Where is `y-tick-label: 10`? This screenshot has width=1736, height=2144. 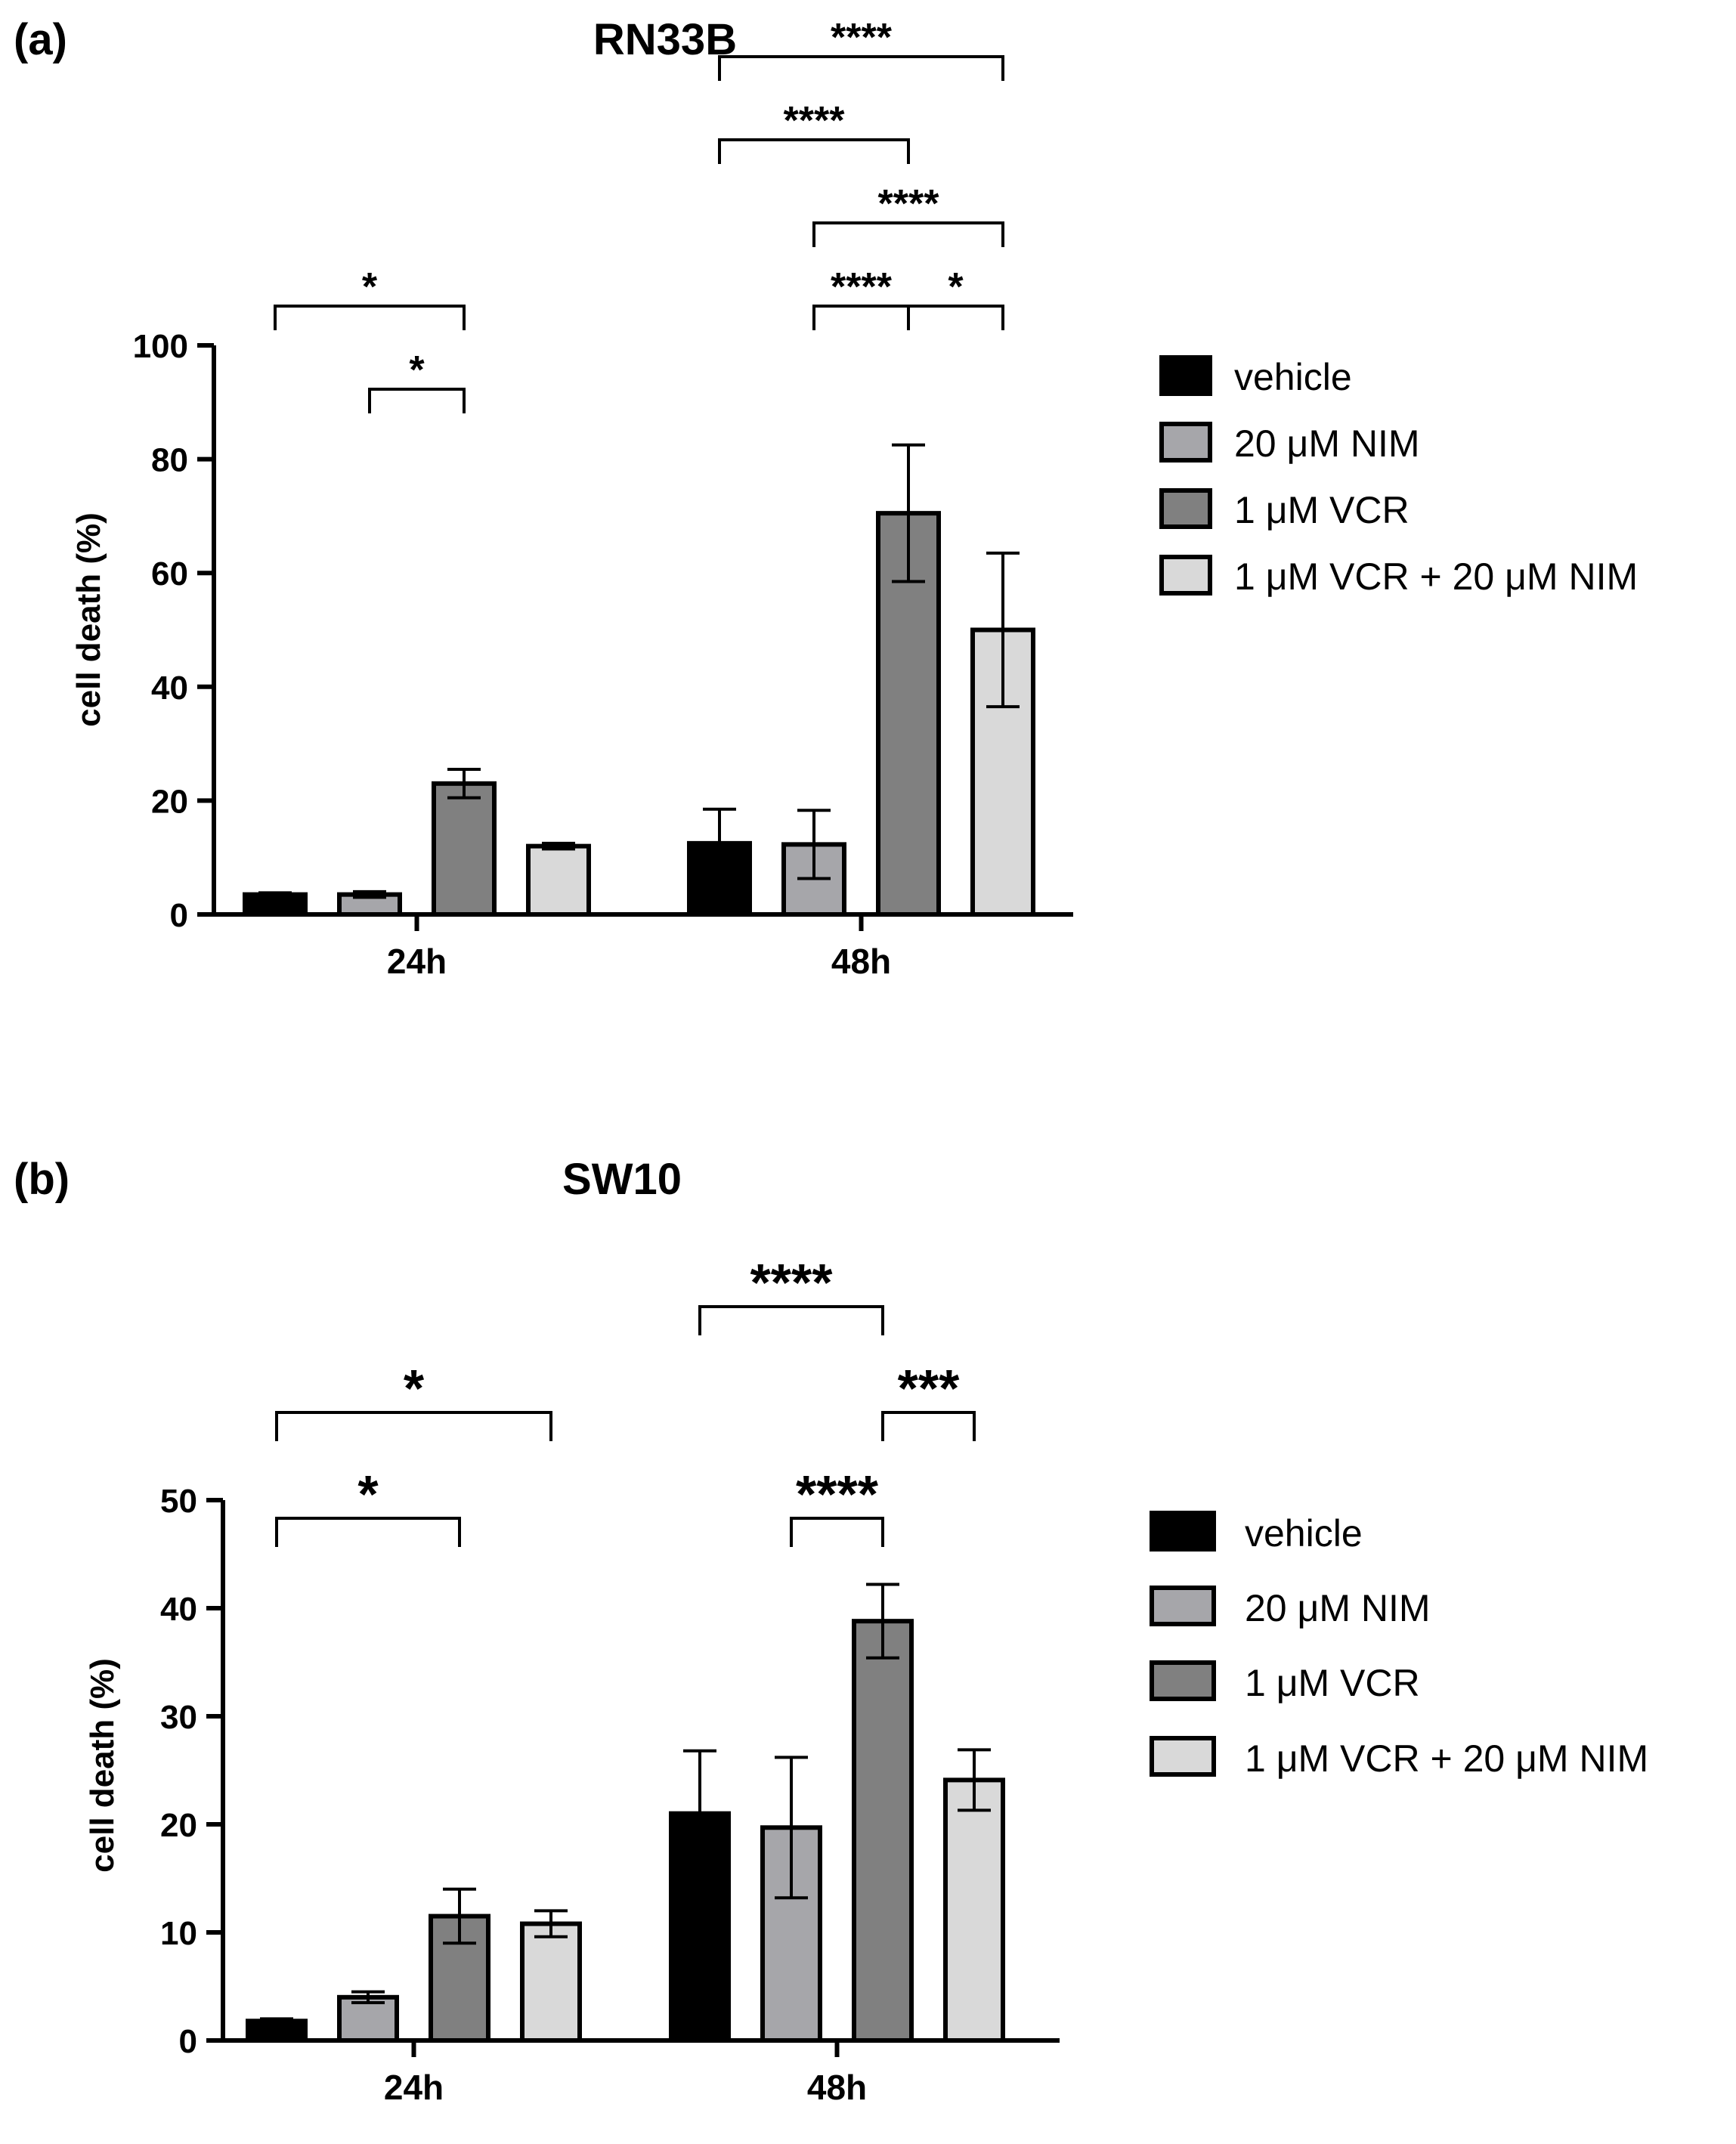 y-tick-label: 10 is located at coordinates (178, 1933).